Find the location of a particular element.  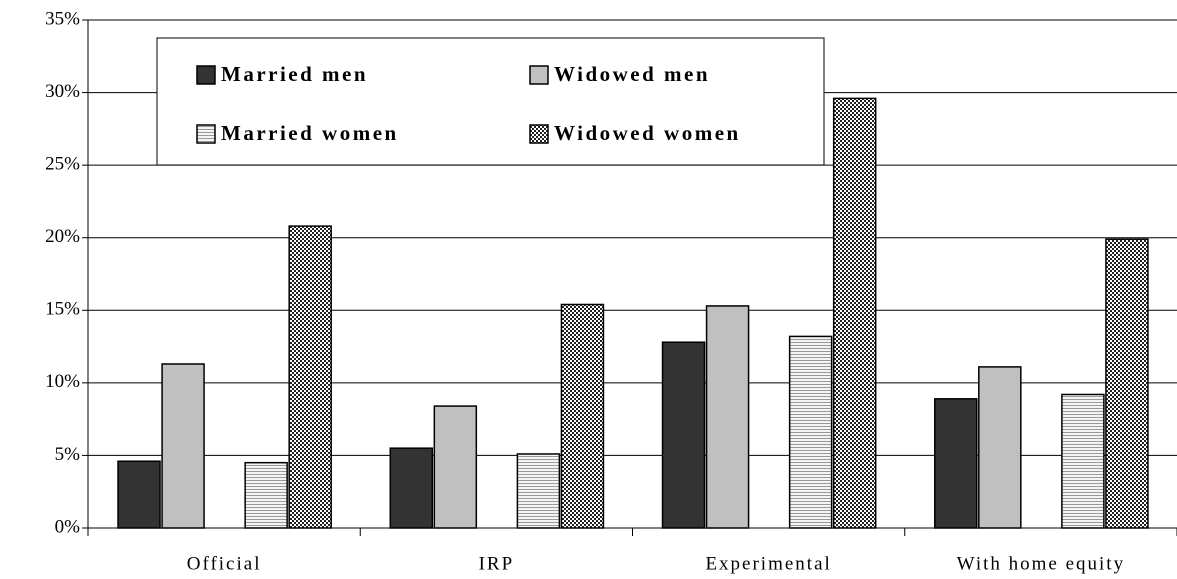

x-tick-label: With home equity is located at coordinates (1041, 563).